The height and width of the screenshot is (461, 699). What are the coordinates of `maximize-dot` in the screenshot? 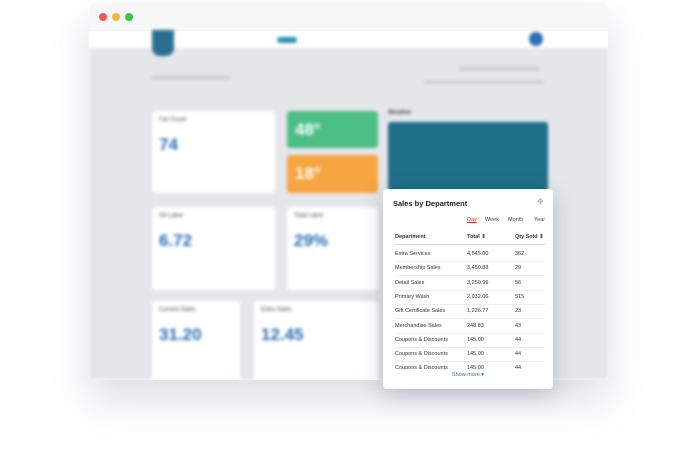 It's located at (129, 17).